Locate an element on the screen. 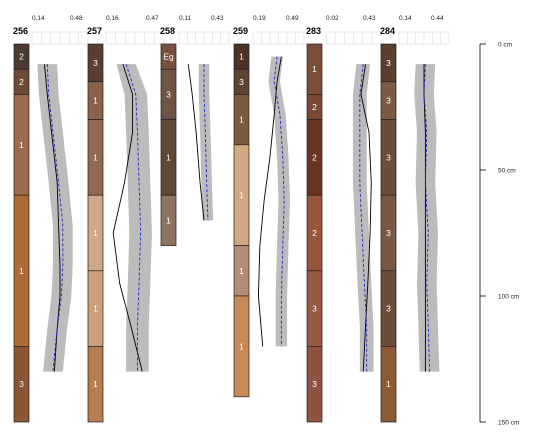  profile-id-label: 258 is located at coordinates (167, 31).